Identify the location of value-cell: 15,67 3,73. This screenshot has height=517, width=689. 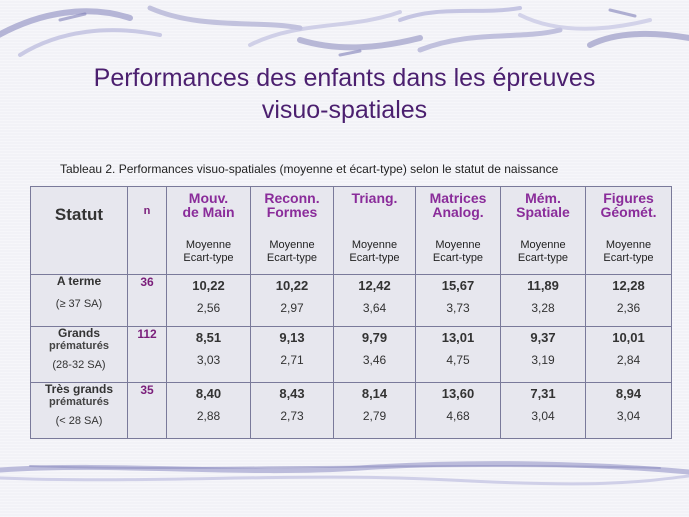
(458, 300).